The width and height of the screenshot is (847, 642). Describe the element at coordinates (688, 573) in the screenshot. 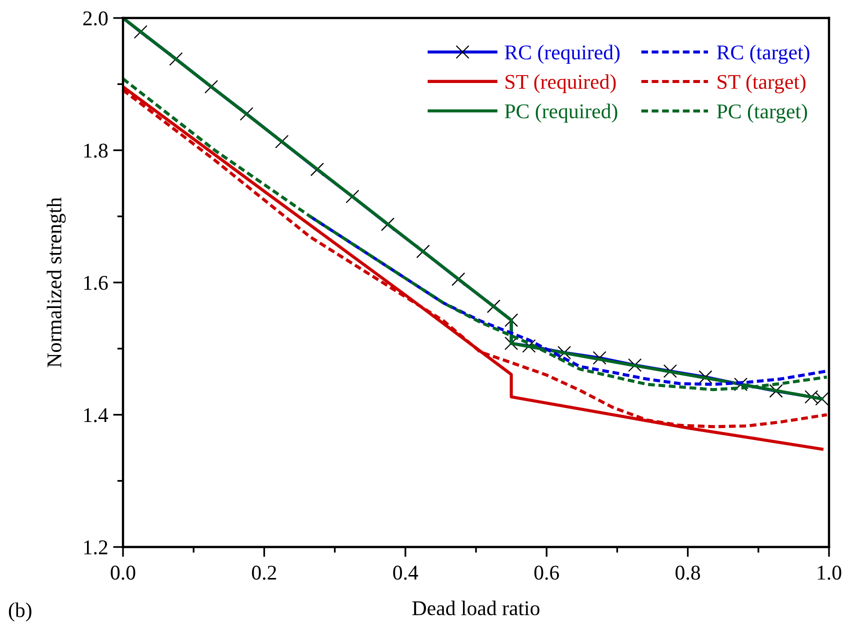

I see `x-tick-label: 0.8` at that location.